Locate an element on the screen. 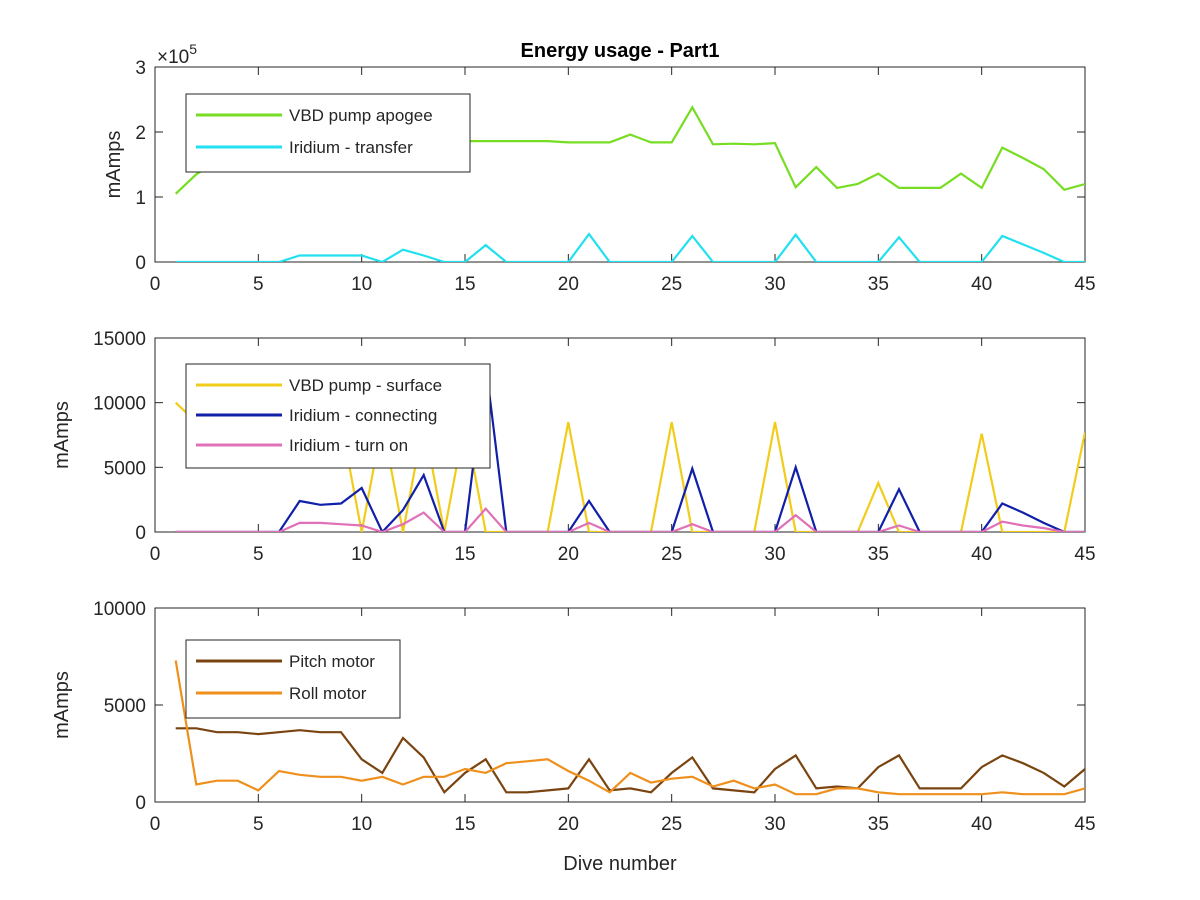  y-tick-label: 2 is located at coordinates (140, 133).